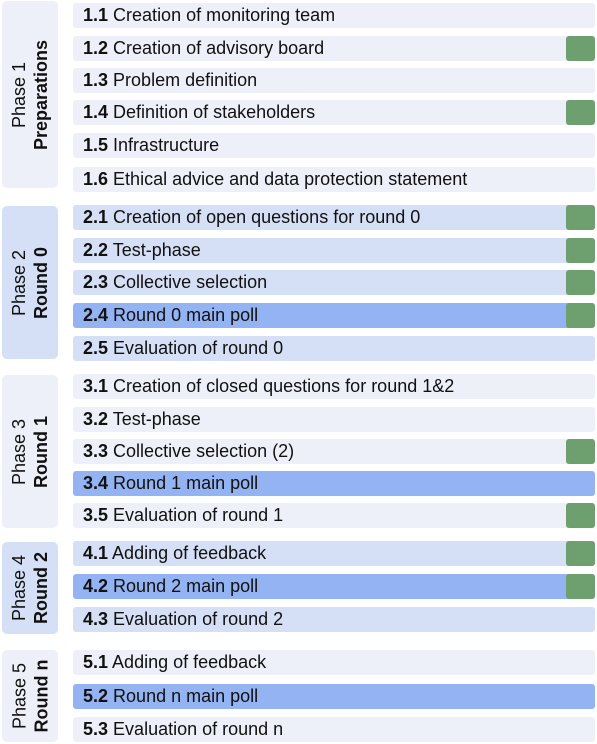 This screenshot has width=597, height=744. Describe the element at coordinates (334, 145) in the screenshot. I see `step-row: 1.5 Infrastructure` at that location.